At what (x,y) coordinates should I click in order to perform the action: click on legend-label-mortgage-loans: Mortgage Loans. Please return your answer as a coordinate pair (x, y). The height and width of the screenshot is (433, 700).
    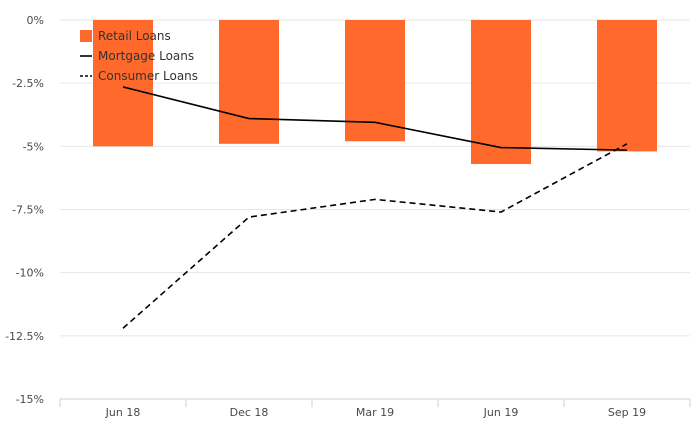
    Looking at the image, I should click on (146, 56).